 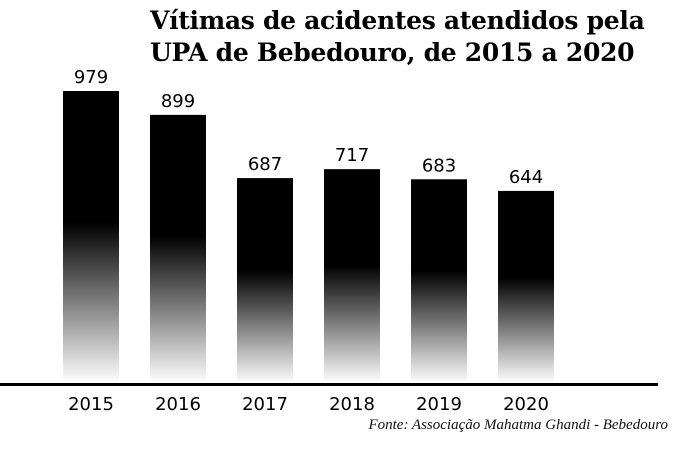 I want to click on data-label-2019: 683, so click(x=439, y=165).